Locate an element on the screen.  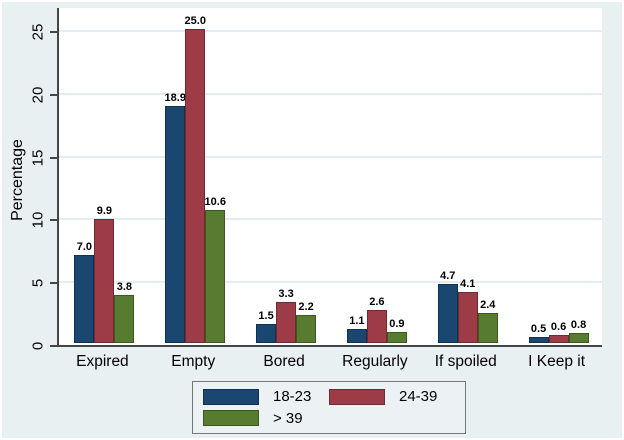
bar-group-regularly: 1.1 2.6 0.9 is located at coordinates (376, 319).